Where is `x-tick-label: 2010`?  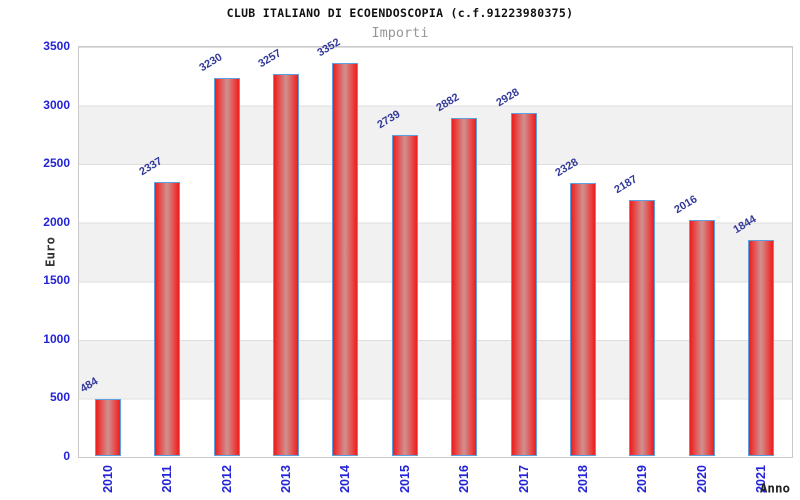 x-tick-label: 2010 is located at coordinates (107, 479).